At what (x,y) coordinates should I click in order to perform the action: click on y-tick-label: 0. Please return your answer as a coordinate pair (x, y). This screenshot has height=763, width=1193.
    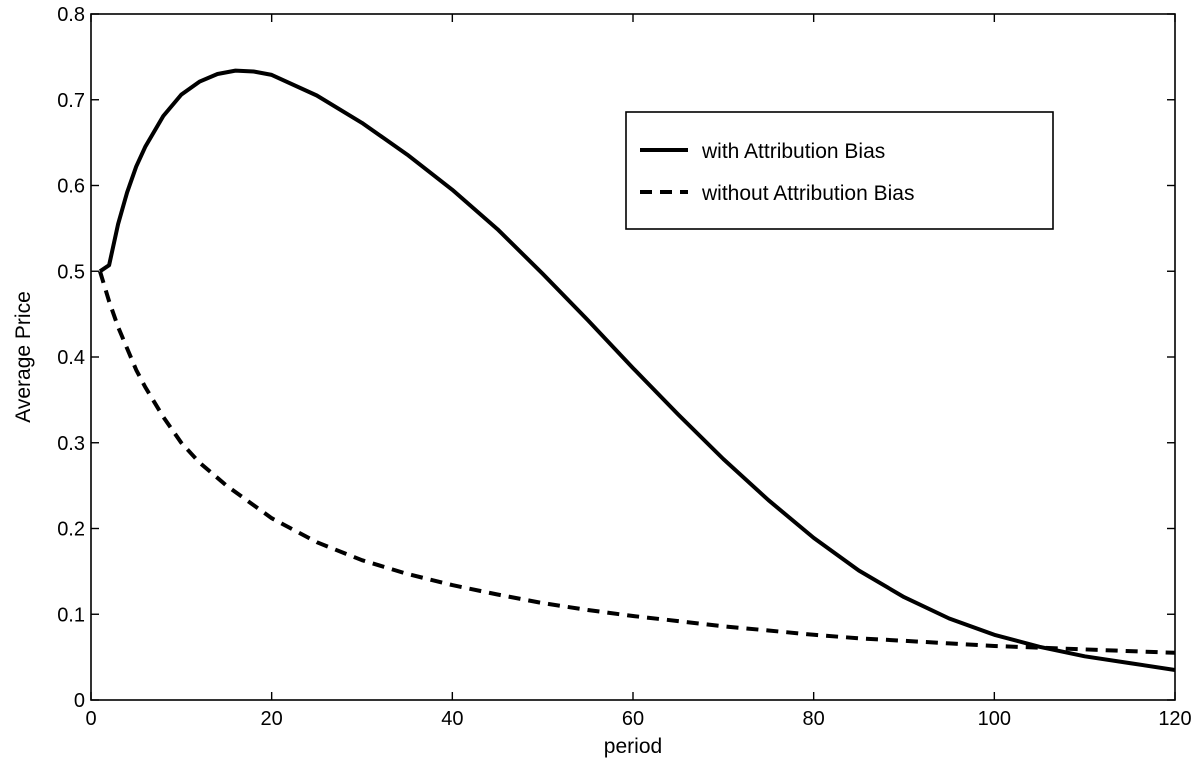
    Looking at the image, I should click on (79, 701).